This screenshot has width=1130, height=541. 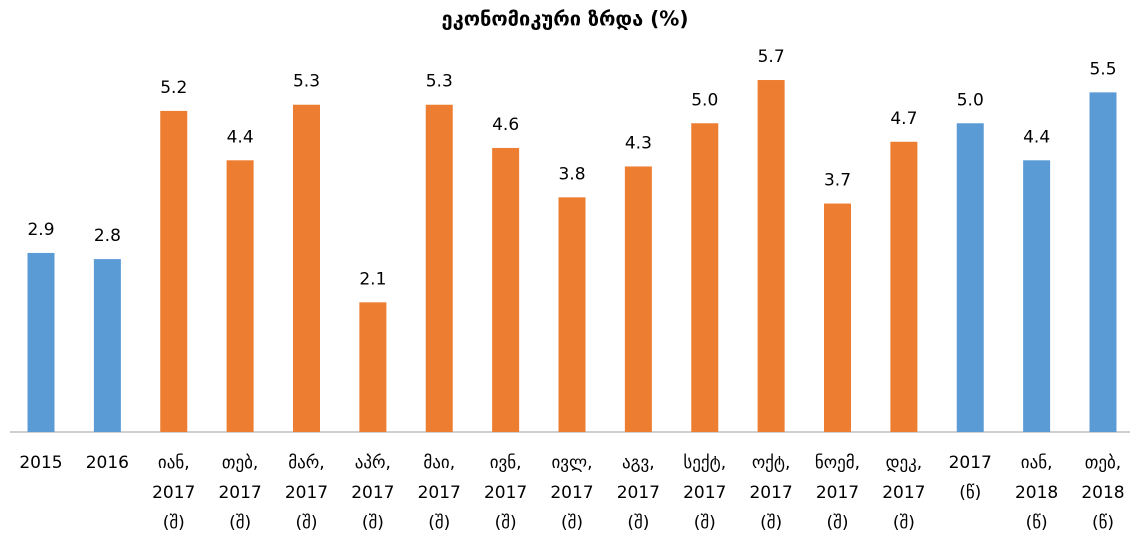 I want to click on x-tick-label: ივლ,, so click(x=571, y=463).